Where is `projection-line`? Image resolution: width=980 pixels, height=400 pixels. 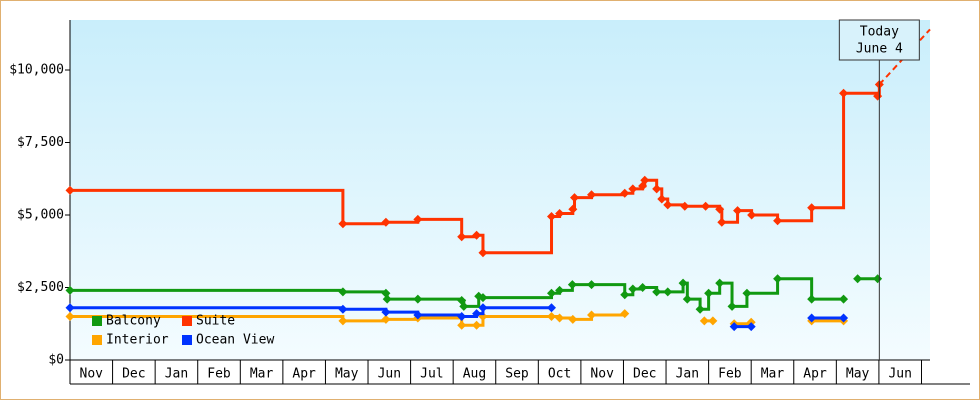
projection-line is located at coordinates (904, 57).